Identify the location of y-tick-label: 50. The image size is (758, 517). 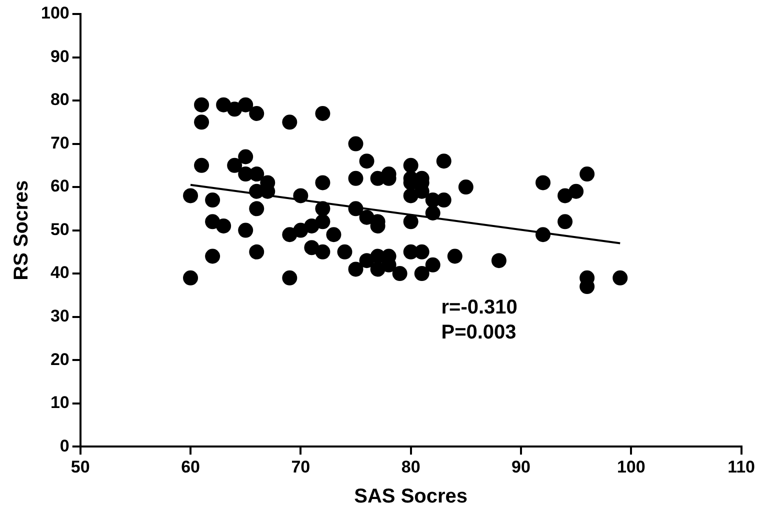
(60, 229).